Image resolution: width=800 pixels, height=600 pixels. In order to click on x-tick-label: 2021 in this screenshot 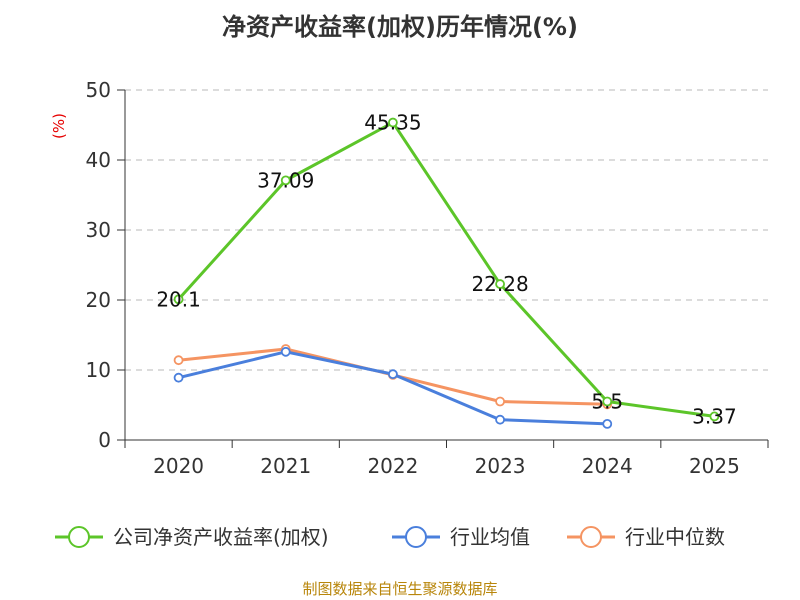, I will do `click(285, 466)`.